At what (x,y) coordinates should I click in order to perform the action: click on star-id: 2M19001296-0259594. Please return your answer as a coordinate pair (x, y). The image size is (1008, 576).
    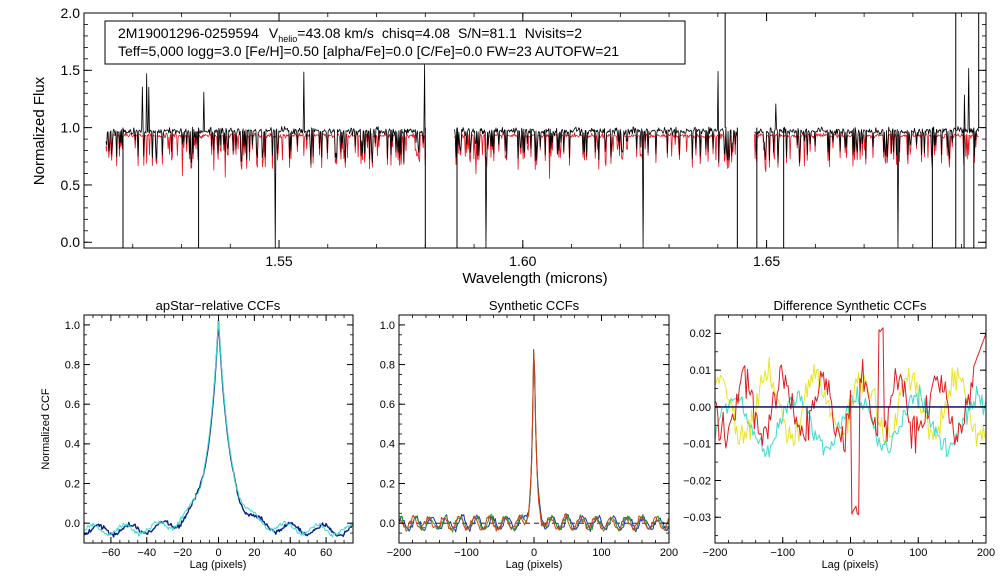
    Looking at the image, I should click on (188, 33).